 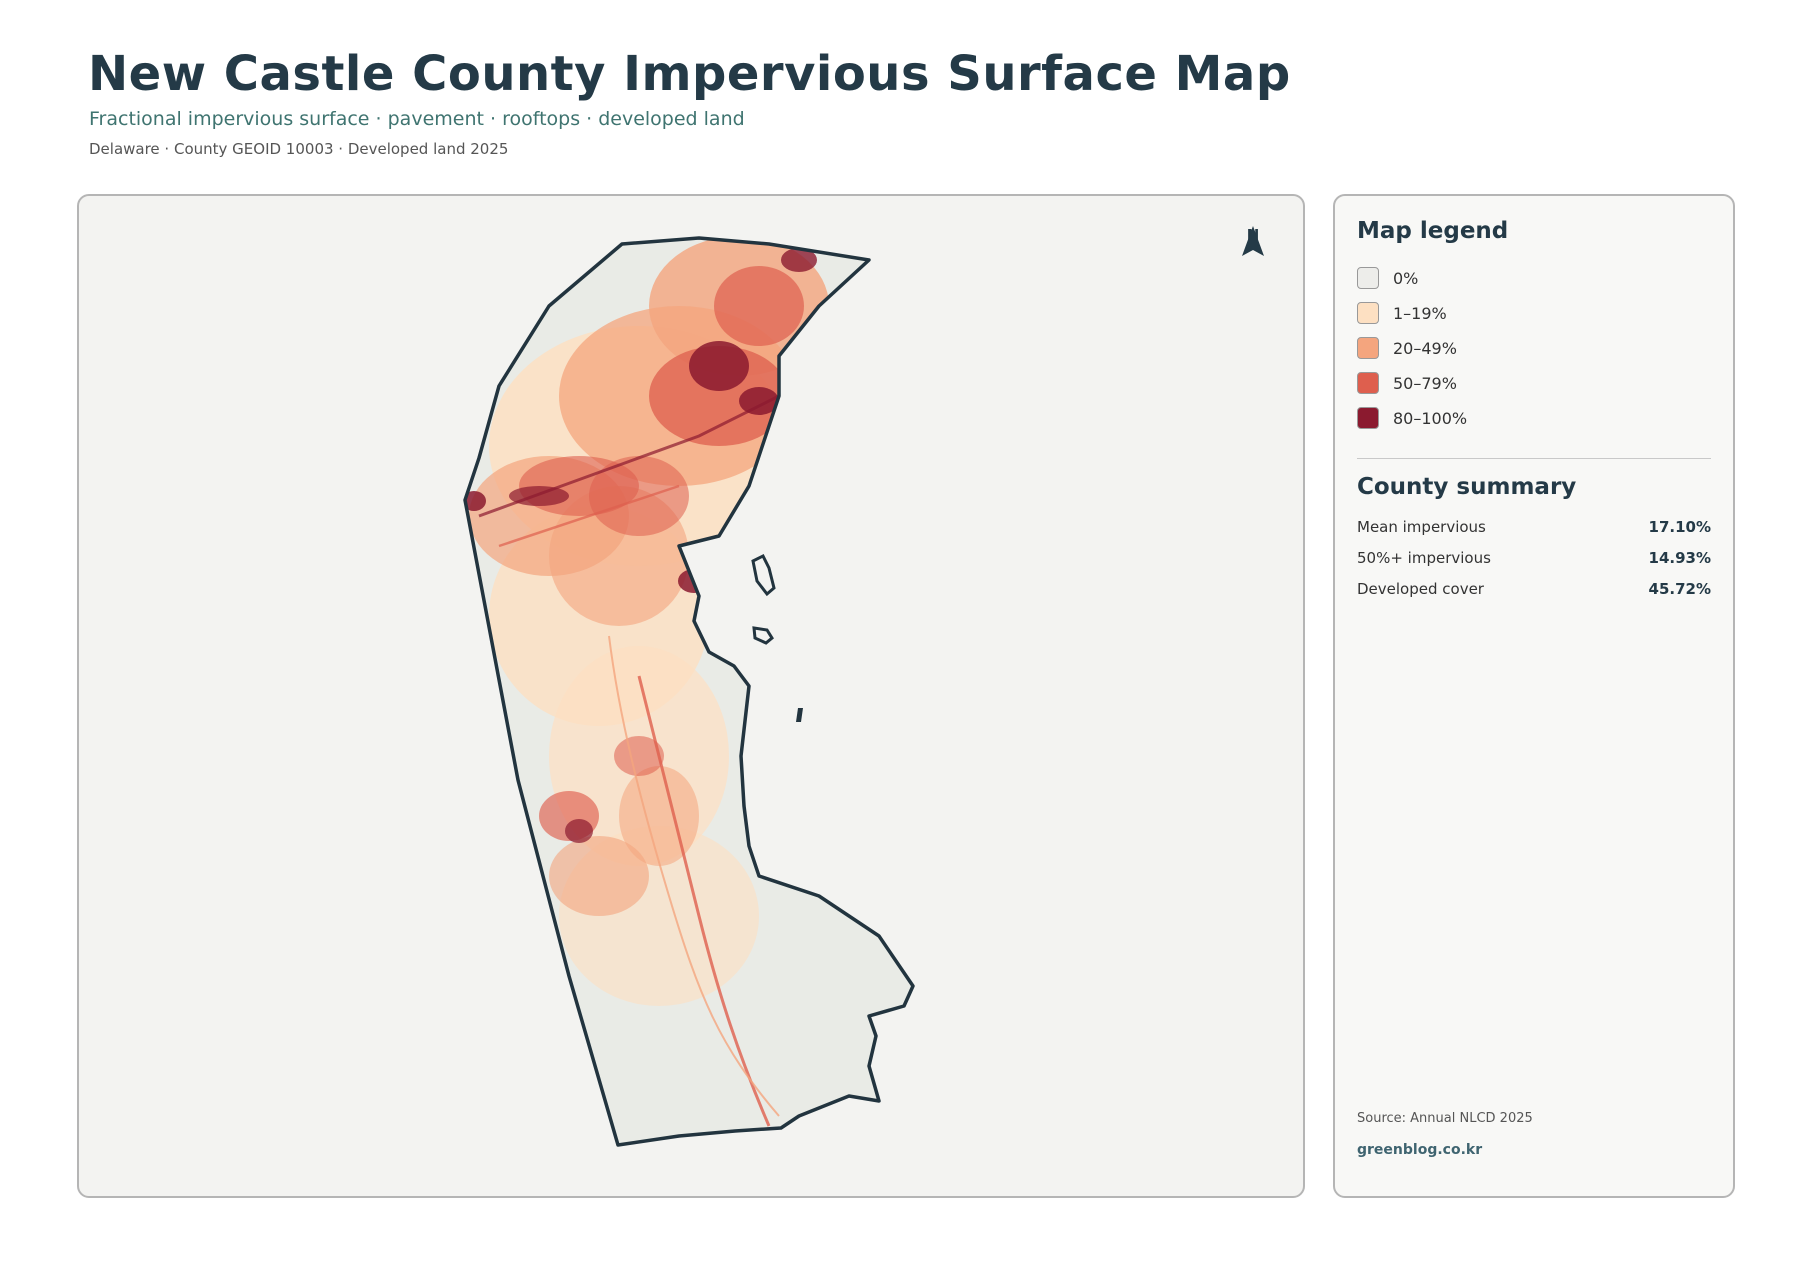 I want to click on legend-item: 80–100%, so click(x=1412, y=418).